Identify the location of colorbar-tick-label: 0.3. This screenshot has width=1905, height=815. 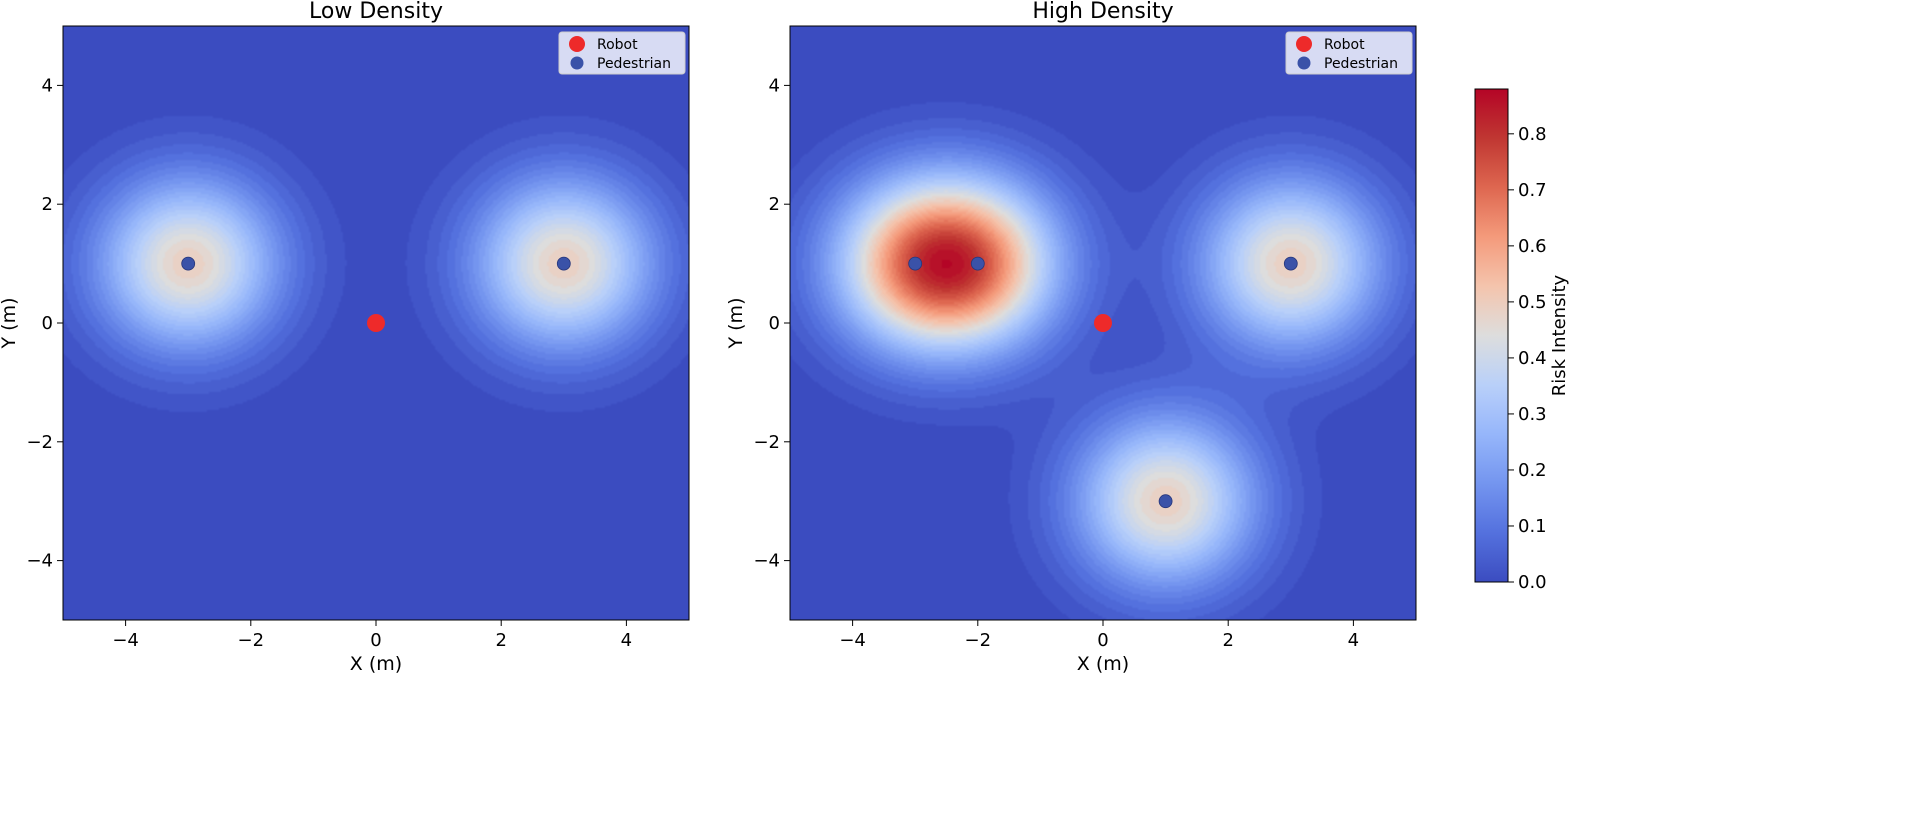
(1532, 414).